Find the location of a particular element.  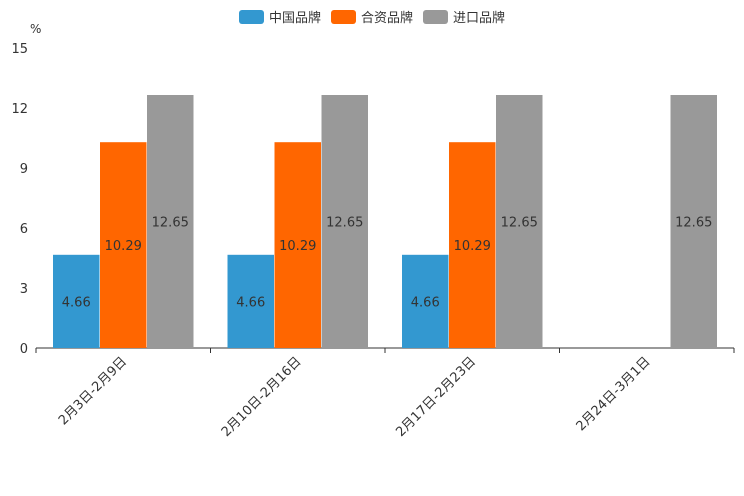

x-tick-label: 2月17日-2月23日 is located at coordinates (436, 397).